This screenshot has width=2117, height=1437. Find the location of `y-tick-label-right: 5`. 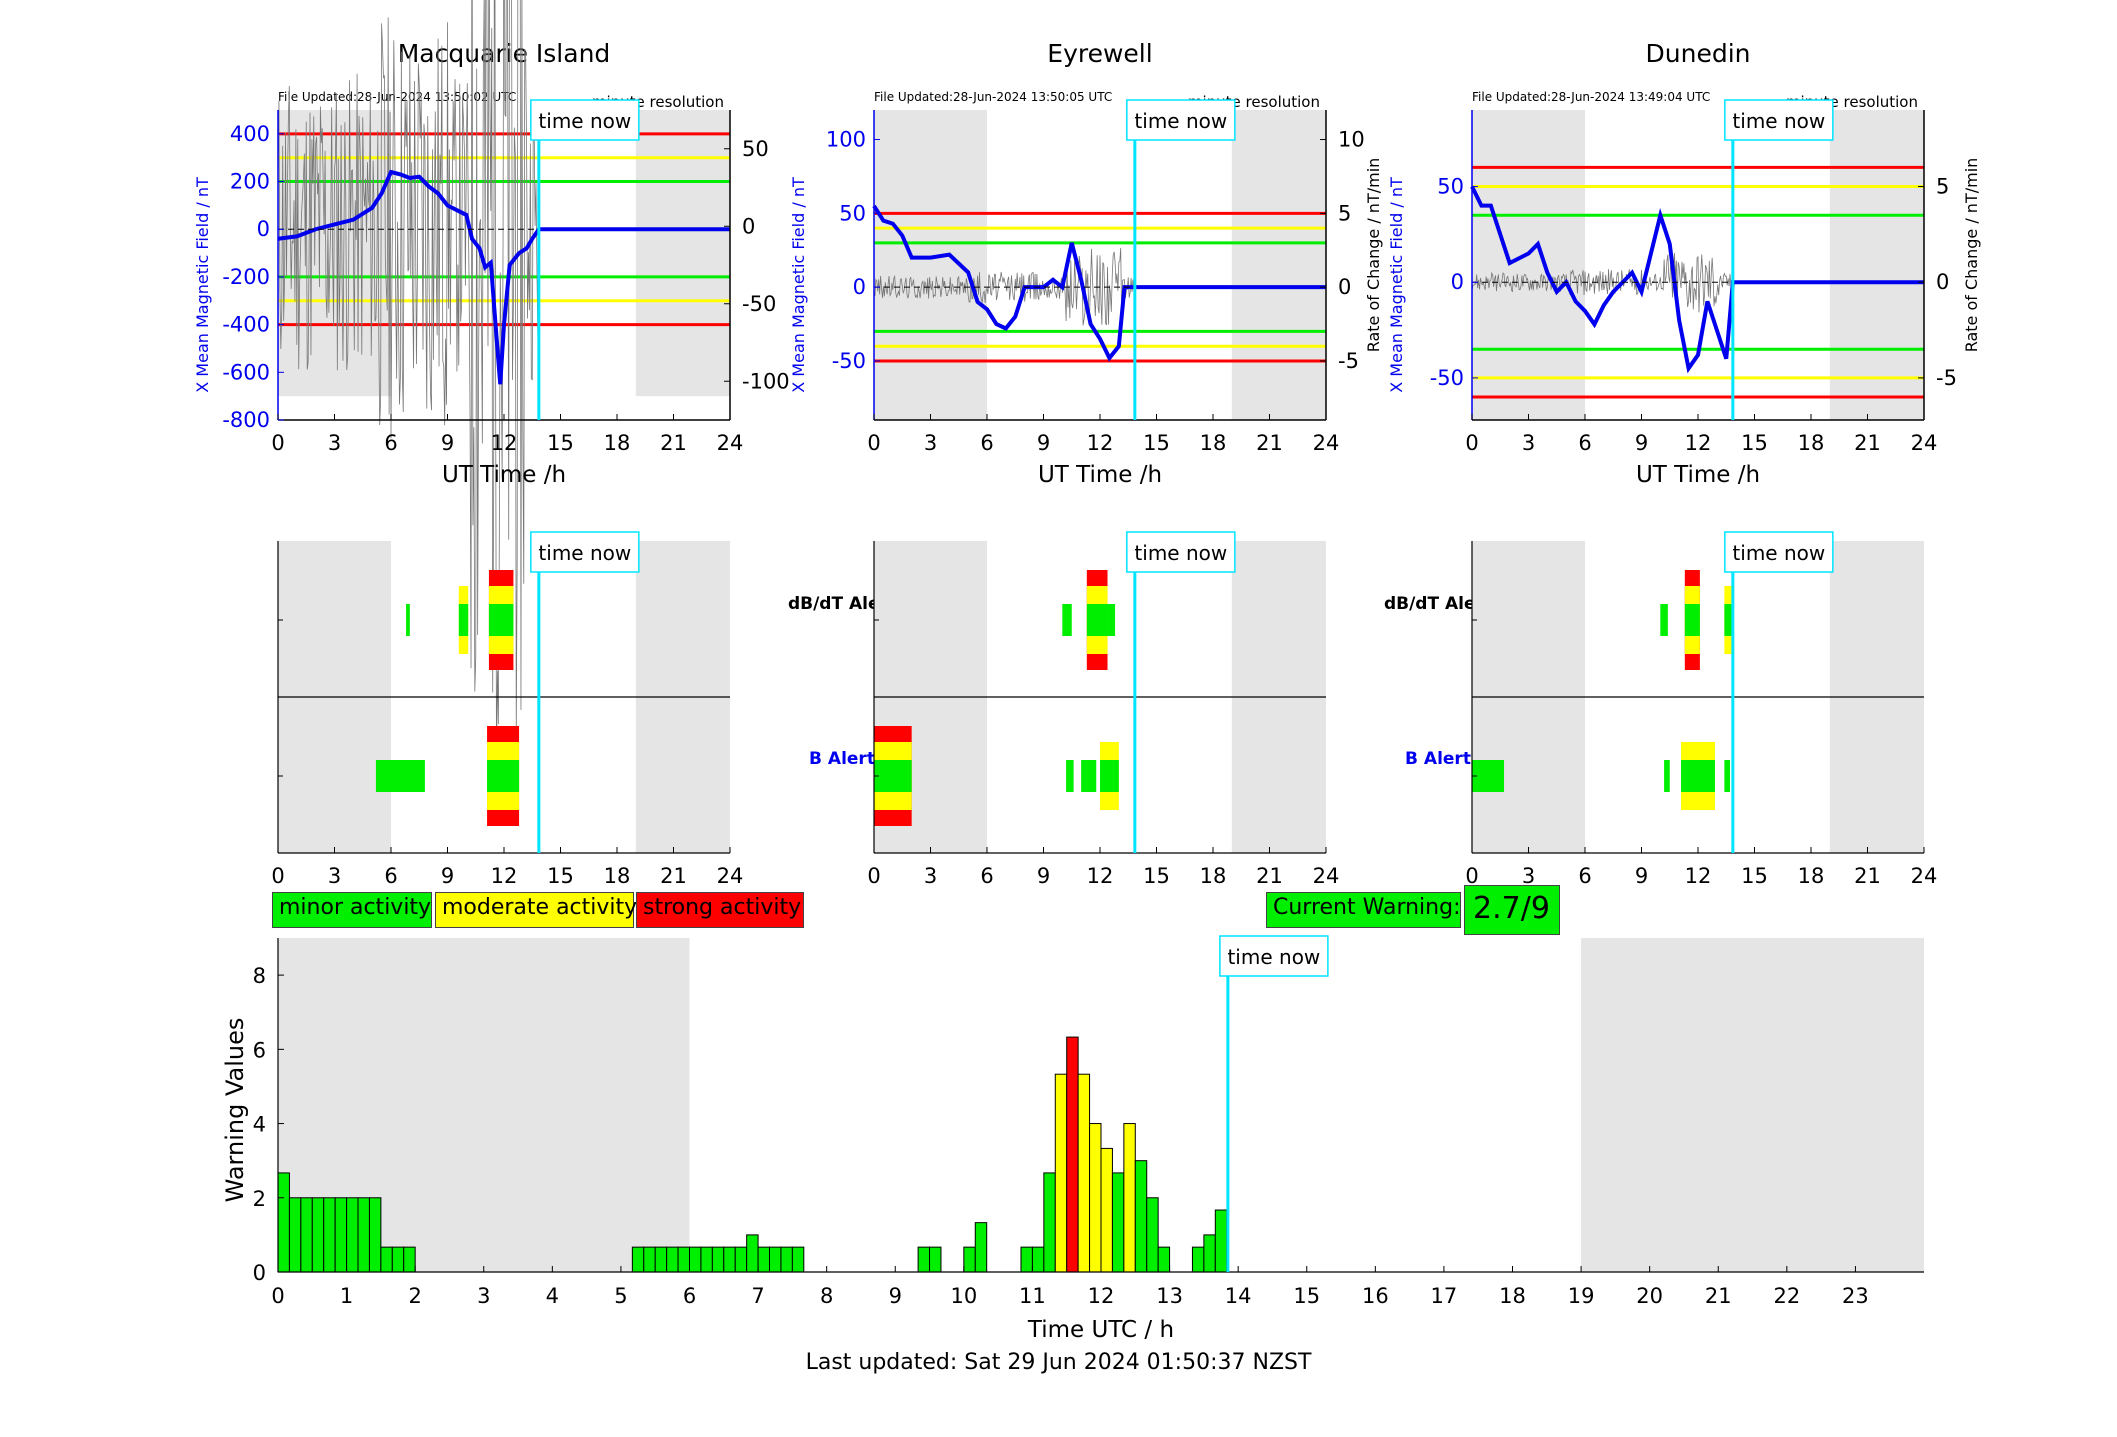

y-tick-label-right: 5 is located at coordinates (1344, 213).